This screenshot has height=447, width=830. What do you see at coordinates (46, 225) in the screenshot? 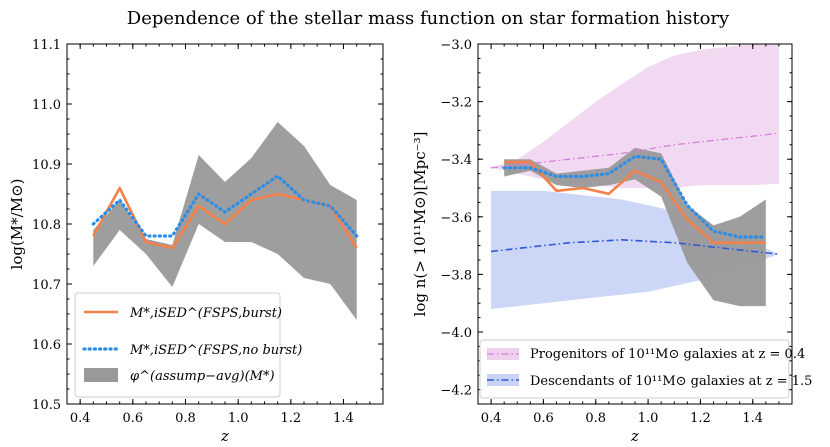
I see `y-tick-label: 10.8` at bounding box center [46, 225].